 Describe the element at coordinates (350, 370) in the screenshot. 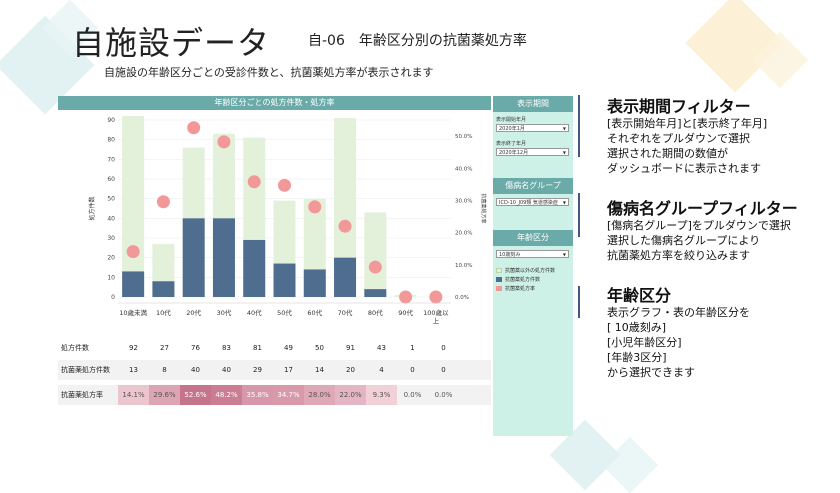

I see `table-cell: 20` at that location.